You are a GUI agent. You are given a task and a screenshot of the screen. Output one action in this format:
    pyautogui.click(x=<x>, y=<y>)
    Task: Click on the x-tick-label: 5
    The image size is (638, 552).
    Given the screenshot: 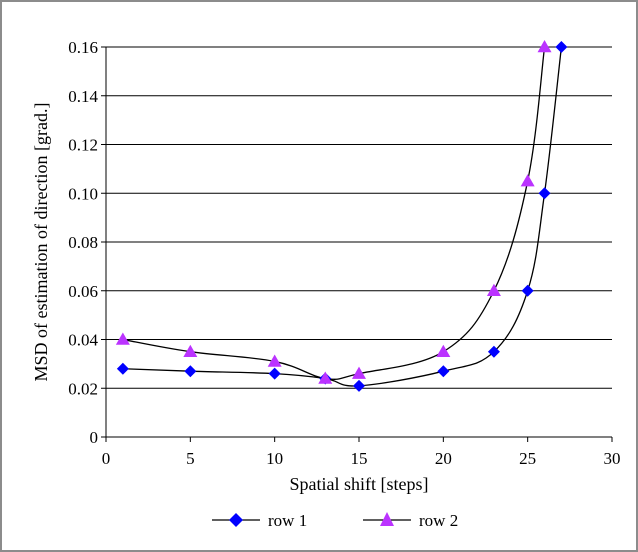 What is the action you would take?
    pyautogui.click(x=190, y=458)
    